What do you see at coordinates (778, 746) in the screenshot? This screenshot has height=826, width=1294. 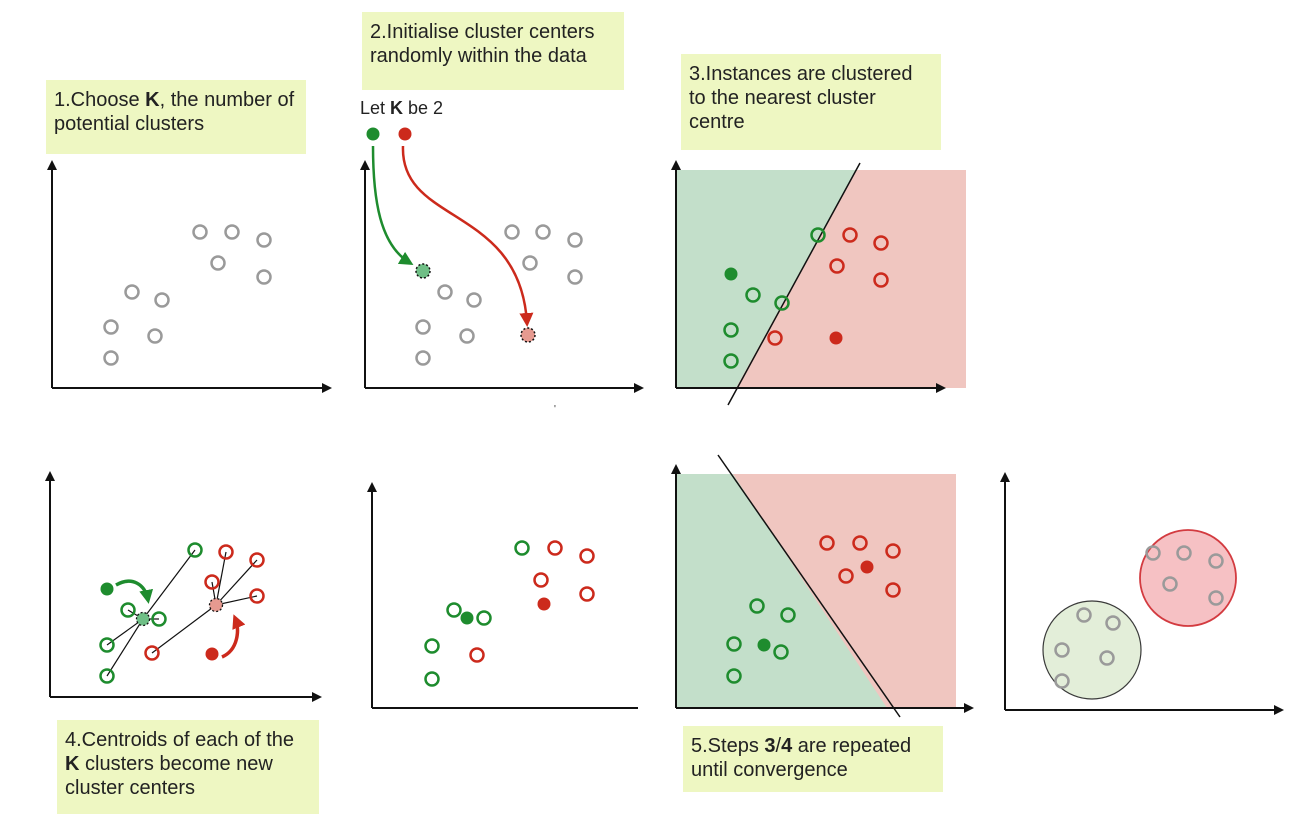 I see `step-5-slash: /` at bounding box center [778, 746].